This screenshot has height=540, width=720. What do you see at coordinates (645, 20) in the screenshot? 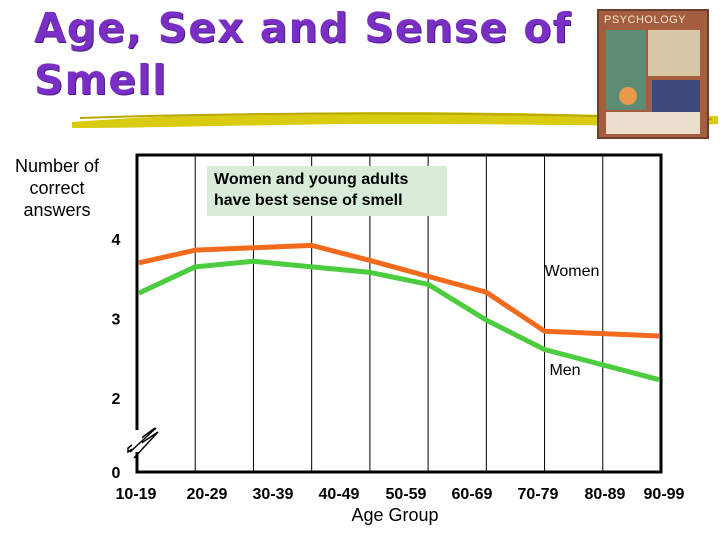
I see `book-cover-text: PSYCHOLOGY` at bounding box center [645, 20].